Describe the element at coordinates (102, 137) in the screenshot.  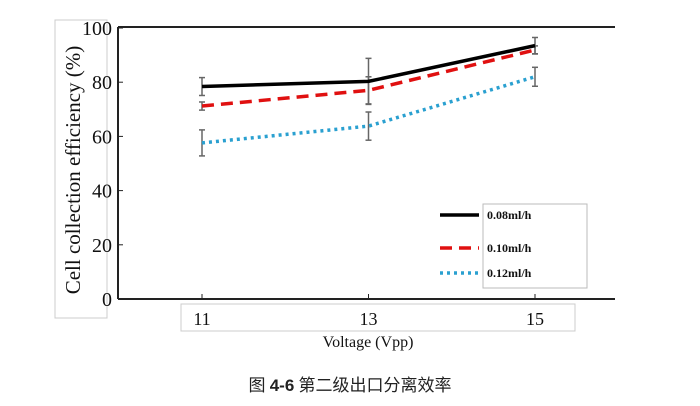
I see `y-tick-label: 60` at that location.